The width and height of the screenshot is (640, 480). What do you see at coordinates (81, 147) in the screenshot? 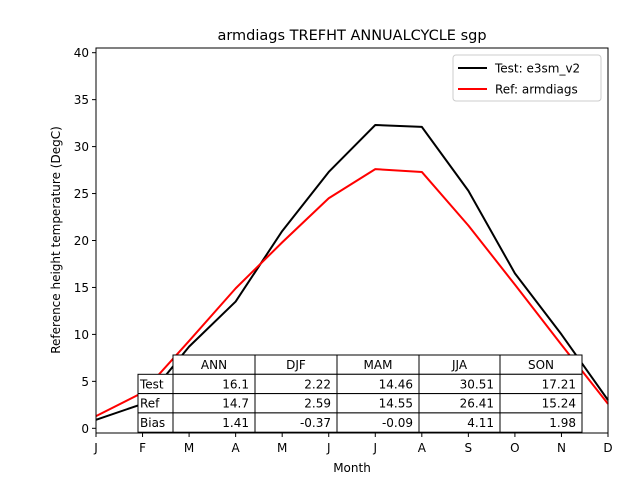
I see `y-tick-label: 30` at bounding box center [81, 147].